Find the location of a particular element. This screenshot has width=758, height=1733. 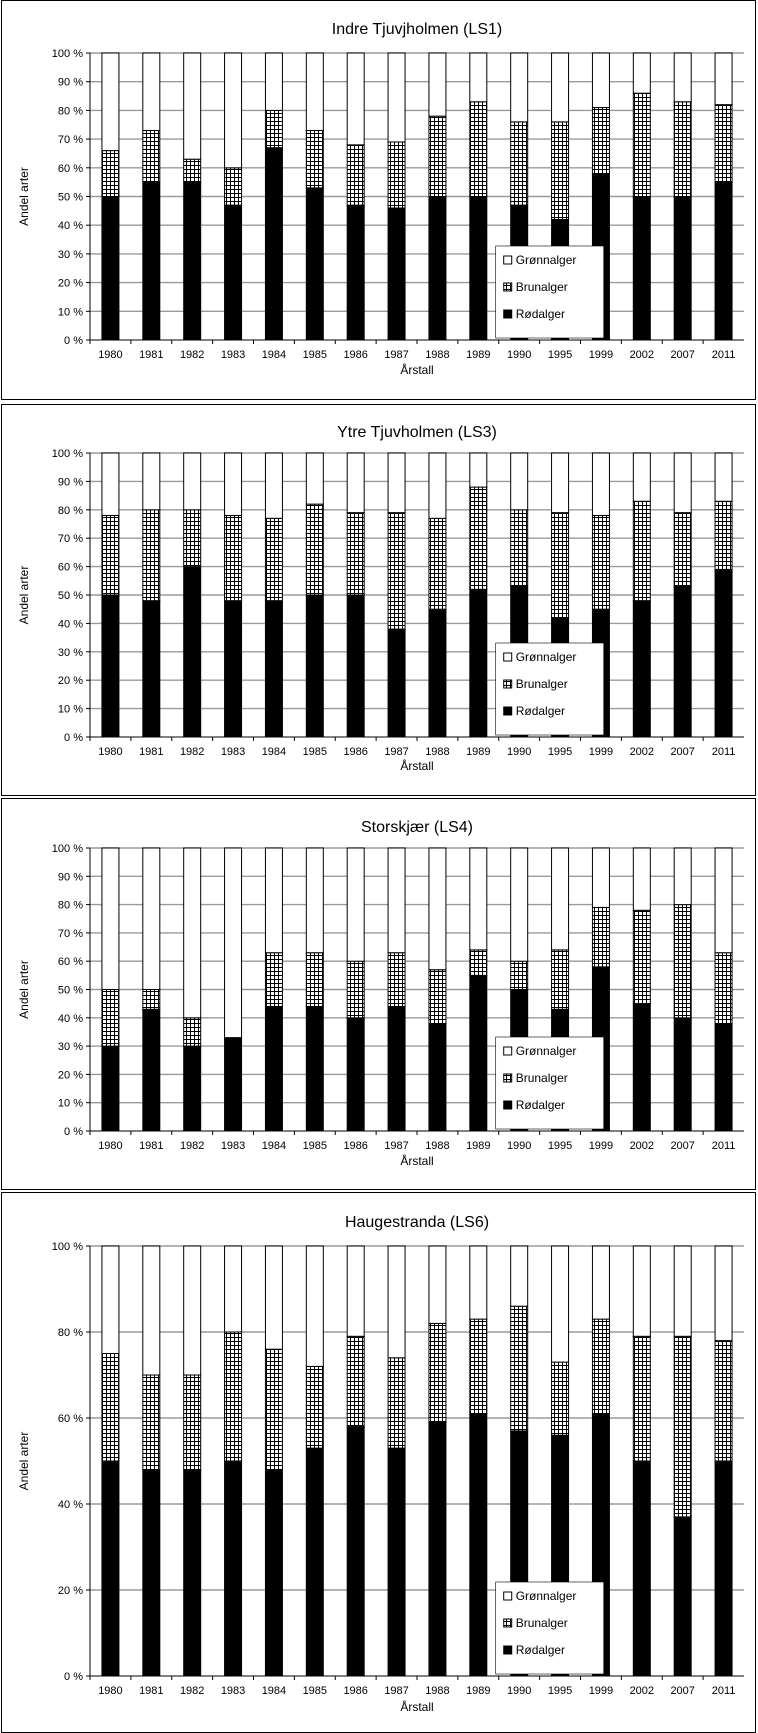

legend: Grønnalger Brunalger Rødalger is located at coordinates (550, 1628).